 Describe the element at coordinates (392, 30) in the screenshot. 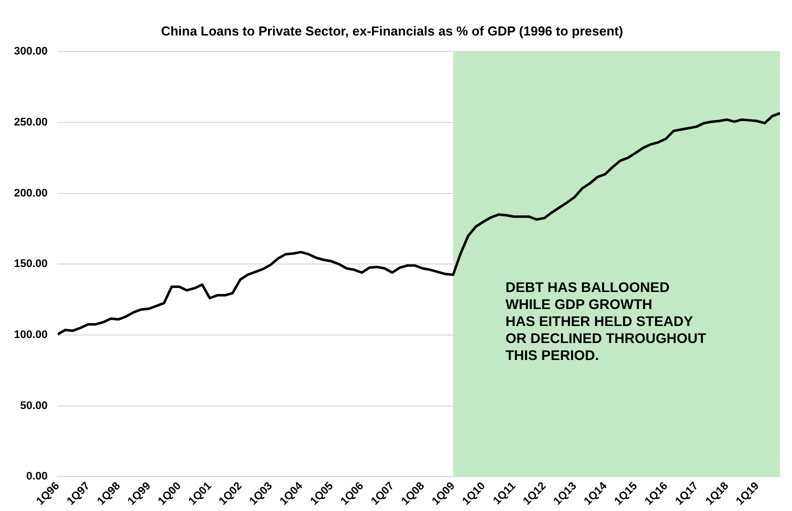

I see `chart-title: China Loans to Private Sector, ex-Financials as % of GDP (1996 to present)` at that location.